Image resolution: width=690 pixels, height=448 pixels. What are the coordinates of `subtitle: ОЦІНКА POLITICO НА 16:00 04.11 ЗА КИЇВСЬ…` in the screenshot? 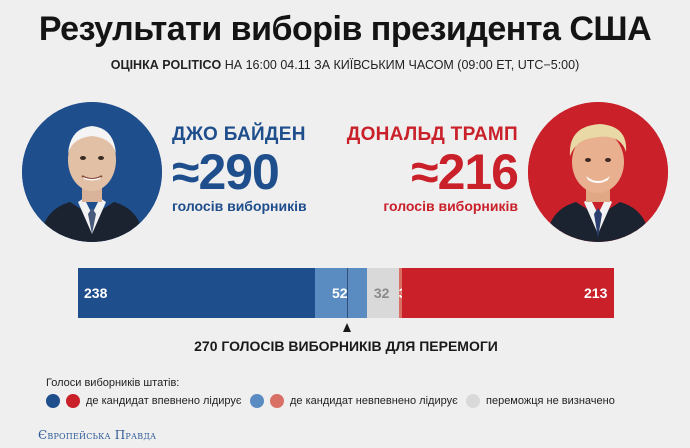 It's located at (345, 65).